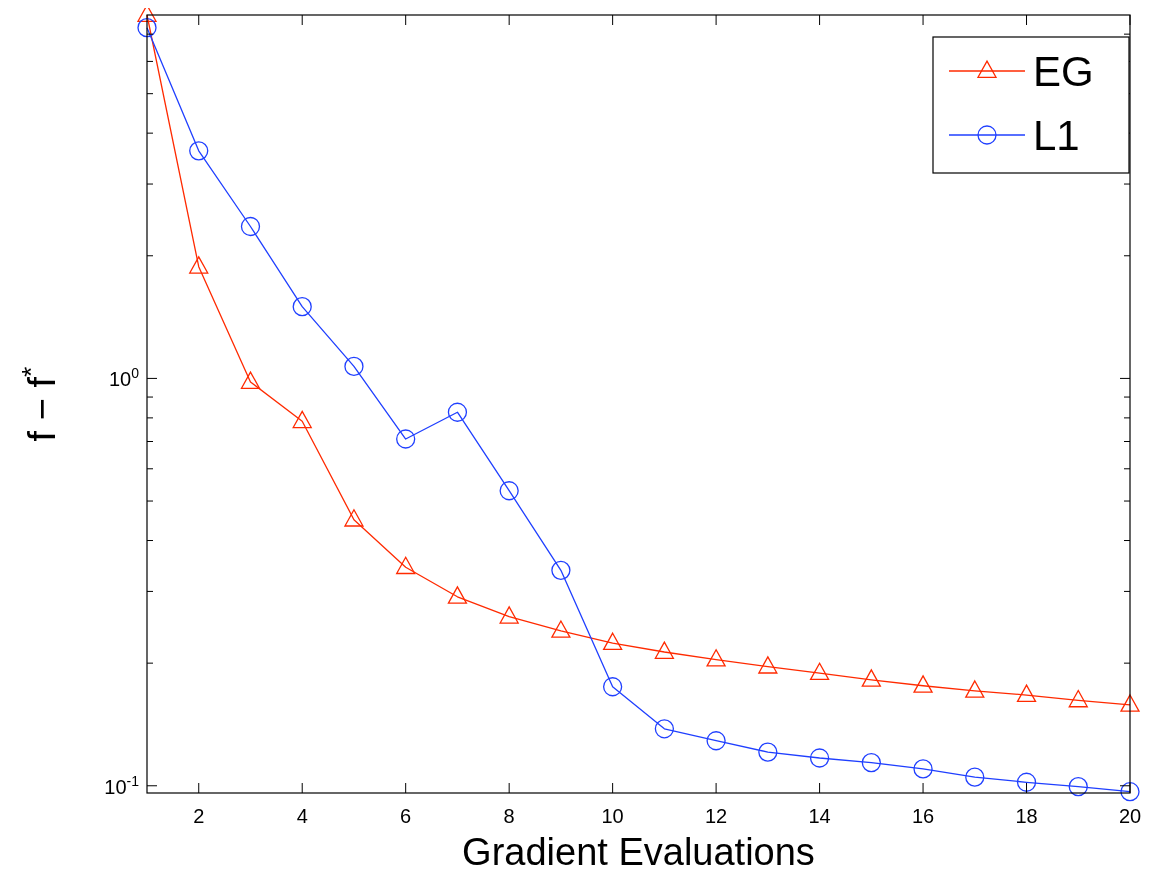 This screenshot has height=882, width=1154. Describe the element at coordinates (1130, 816) in the screenshot. I see `x-tick-label: 20` at that location.